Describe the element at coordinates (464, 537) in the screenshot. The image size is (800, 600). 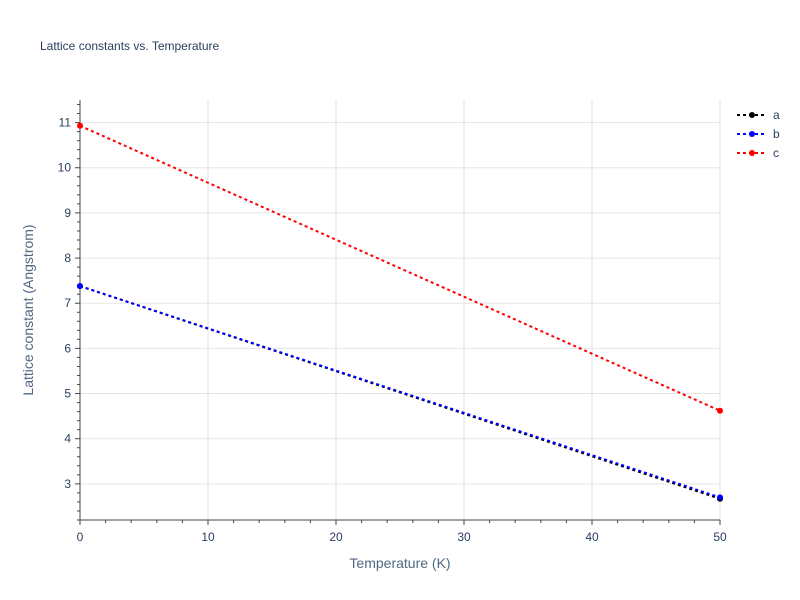
I see `x-tick-label: 30` at that location.